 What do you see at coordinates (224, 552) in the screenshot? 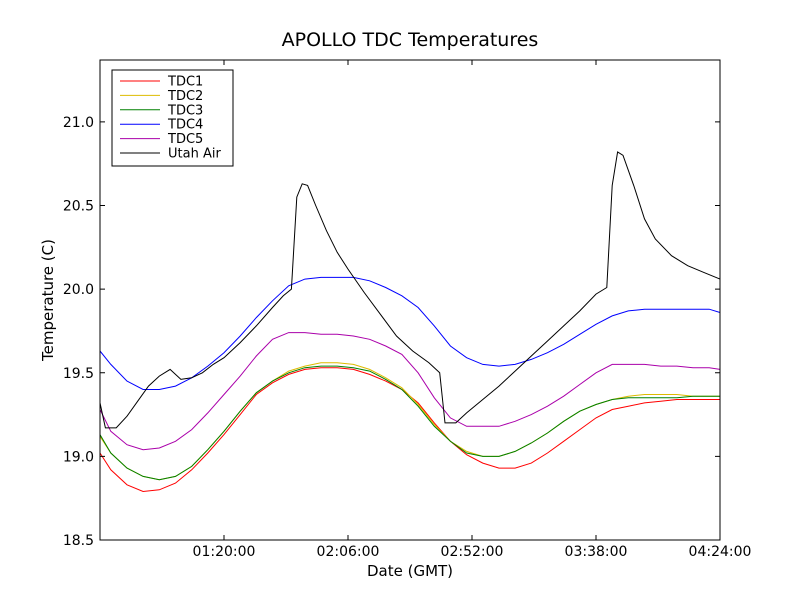
I see `x-tick-label: 01:20:00` at bounding box center [224, 552].